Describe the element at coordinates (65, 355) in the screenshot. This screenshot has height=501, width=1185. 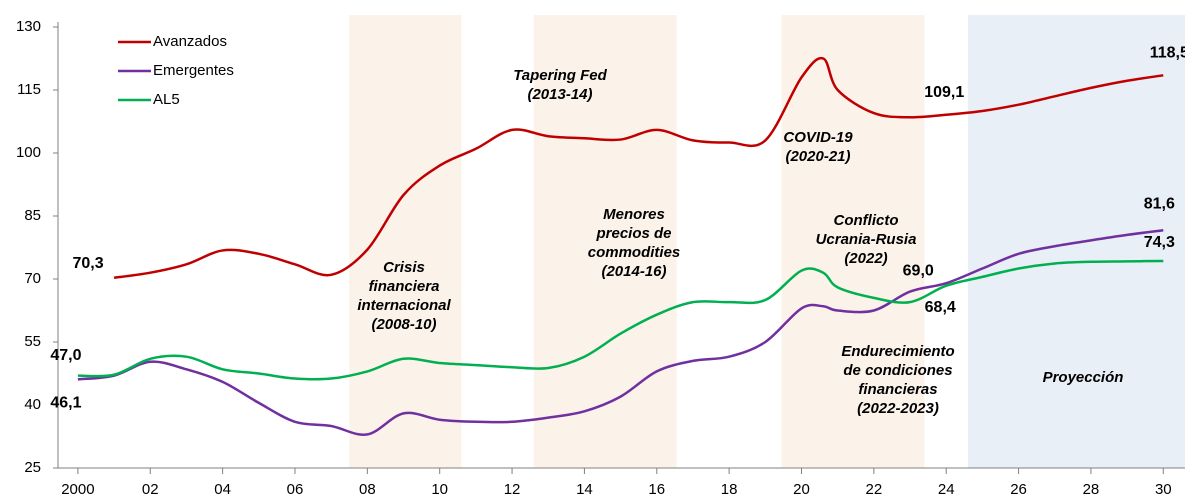
I see `value-label: 47,0` at that location.